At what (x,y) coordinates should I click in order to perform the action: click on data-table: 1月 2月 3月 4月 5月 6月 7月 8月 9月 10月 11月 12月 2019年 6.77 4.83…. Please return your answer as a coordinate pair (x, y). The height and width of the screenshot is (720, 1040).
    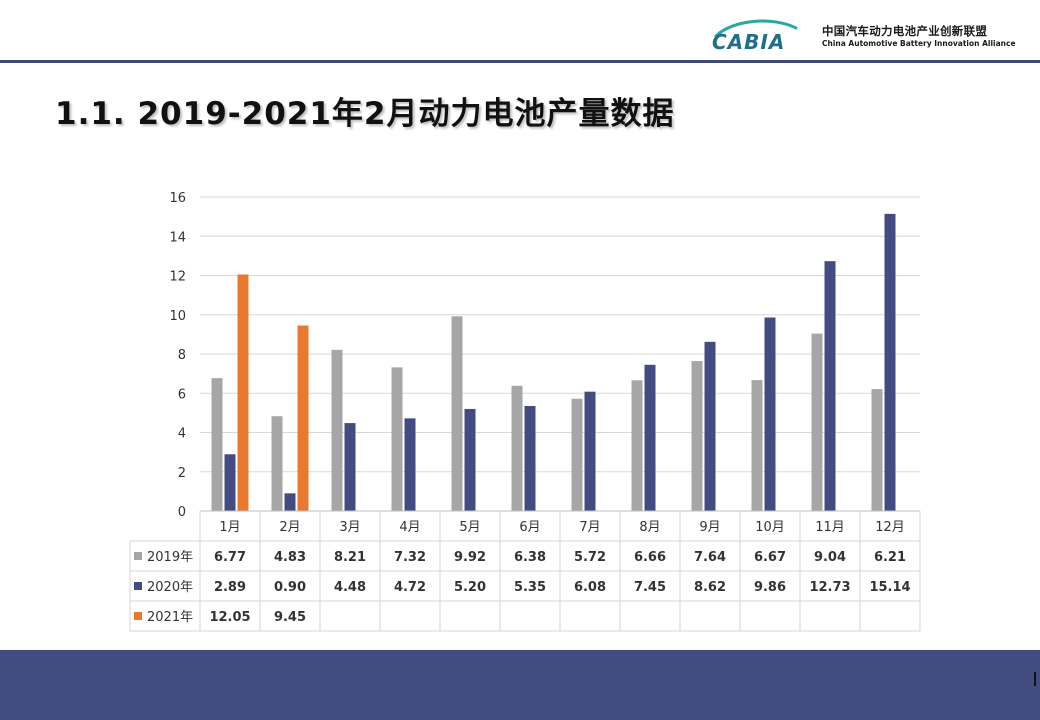
    Looking at the image, I should click on (525, 571).